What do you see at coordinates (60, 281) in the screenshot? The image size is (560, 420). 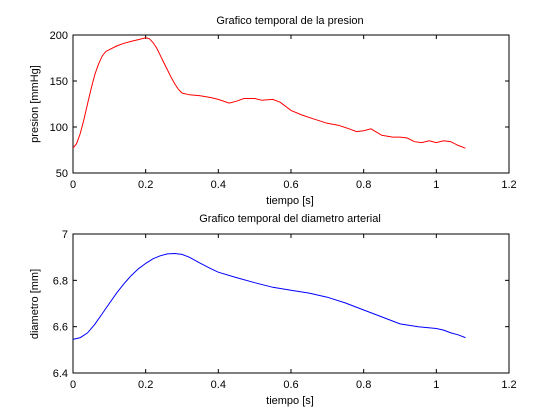 I see `y-tick-label: 6.8` at bounding box center [60, 281].